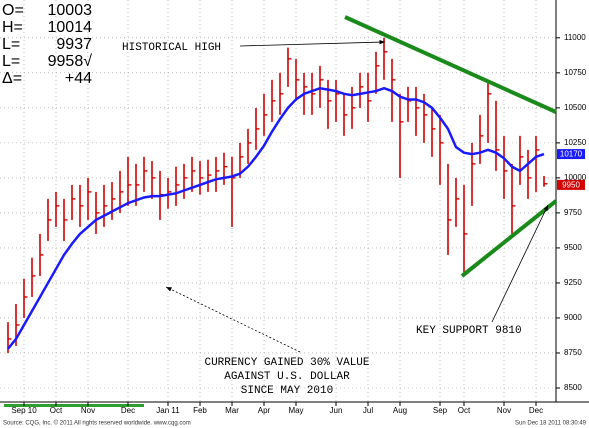 The width and height of the screenshot is (589, 428). I want to click on y-tick-label: 8500, so click(573, 387).